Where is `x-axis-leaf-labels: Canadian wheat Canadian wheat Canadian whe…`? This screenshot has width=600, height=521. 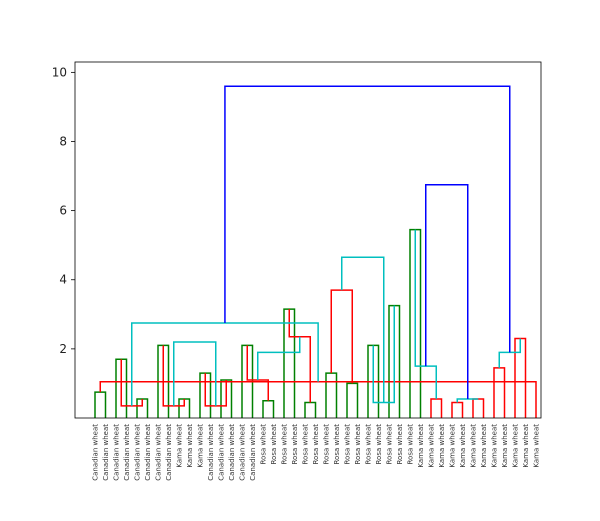 x-axis-leaf-labels: Canadian wheat Canadian wheat Canadian whe… is located at coordinates (316, 452).